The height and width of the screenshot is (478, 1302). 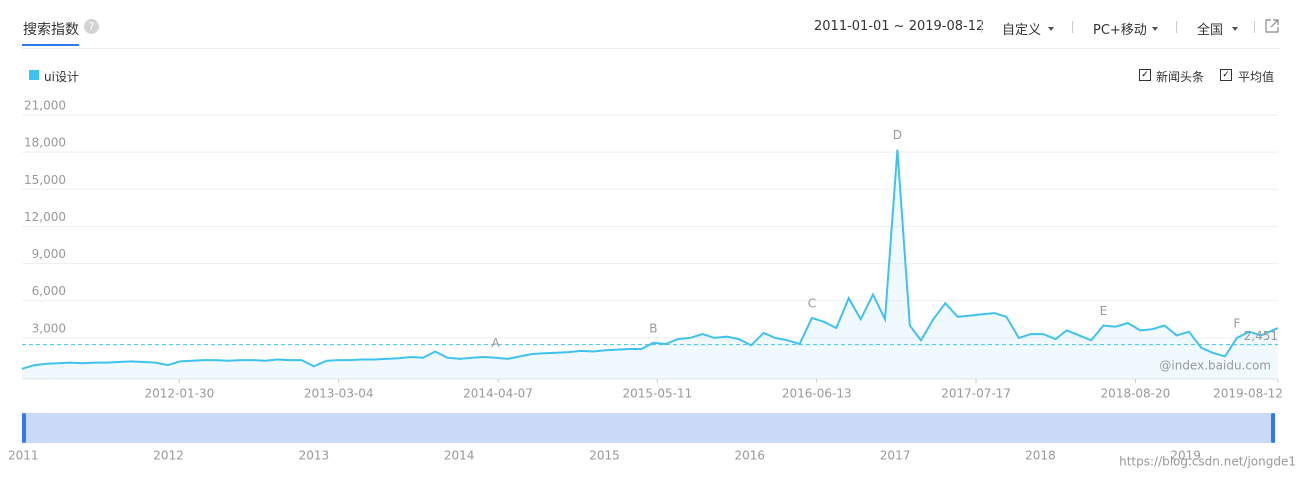 What do you see at coordinates (49, 291) in the screenshot?
I see `y-tick-label: 6,000` at bounding box center [49, 291].